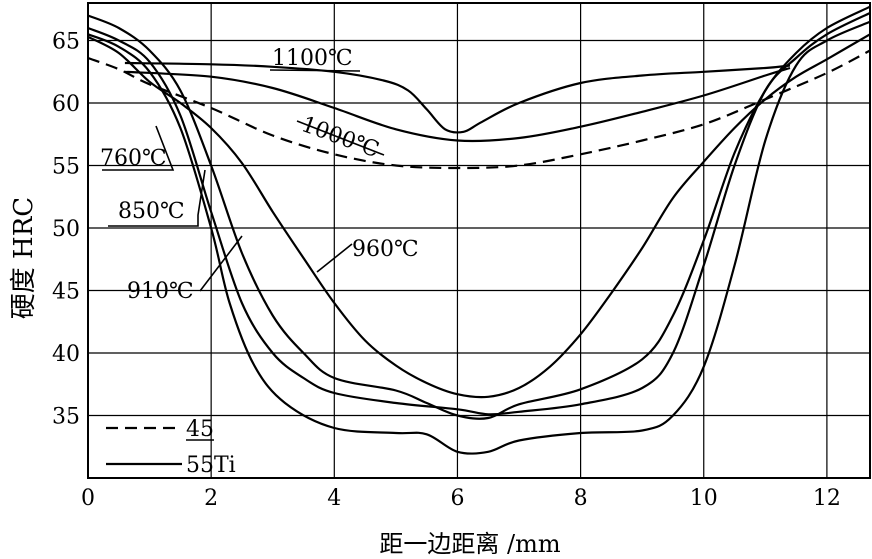 The height and width of the screenshot is (559, 872). I want to click on y-tick-label: 40, so click(66, 354).